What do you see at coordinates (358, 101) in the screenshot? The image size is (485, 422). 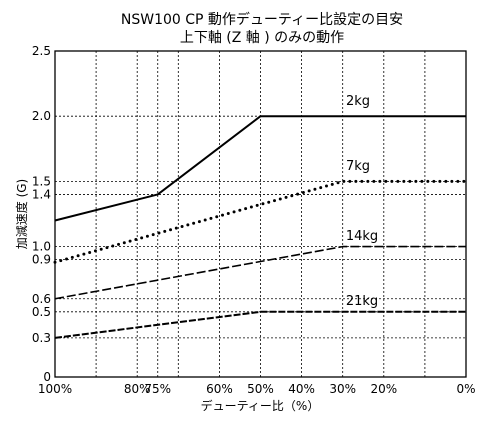 I see `series-label: 2kg` at bounding box center [358, 101].